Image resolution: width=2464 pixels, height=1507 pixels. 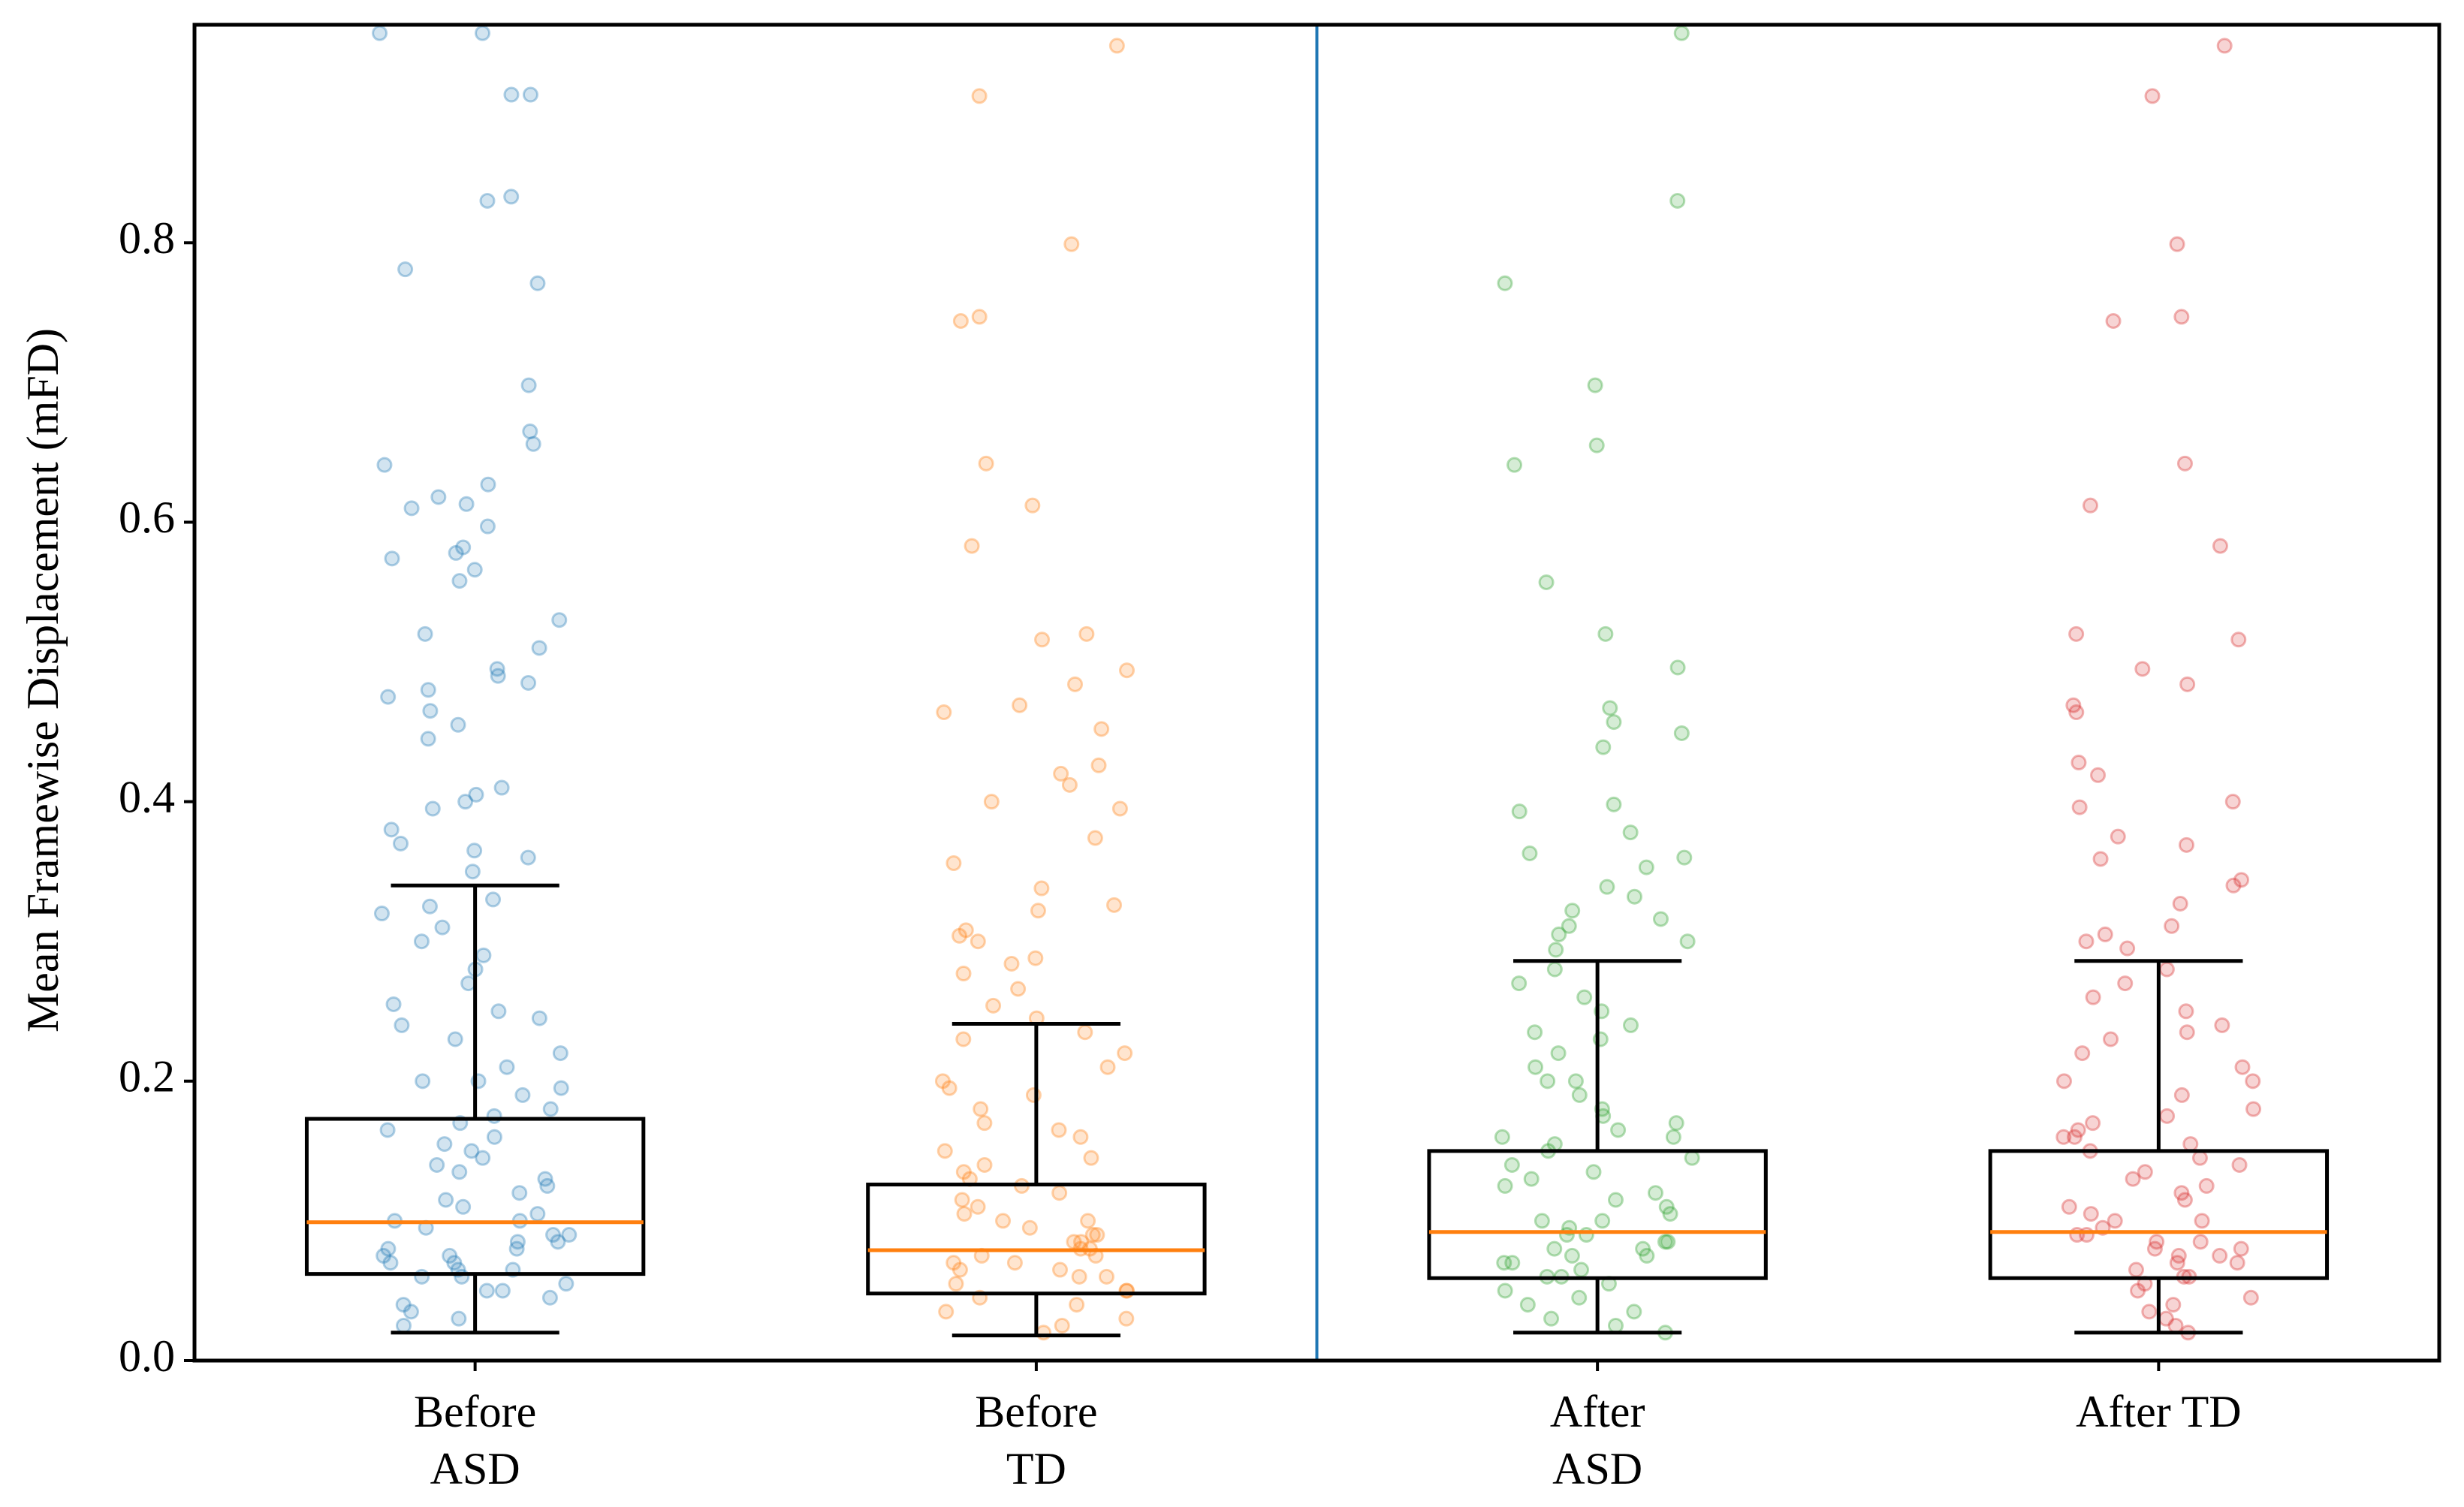 What do you see at coordinates (147, 238) in the screenshot?
I see `y-tick-label: 0.8` at bounding box center [147, 238].